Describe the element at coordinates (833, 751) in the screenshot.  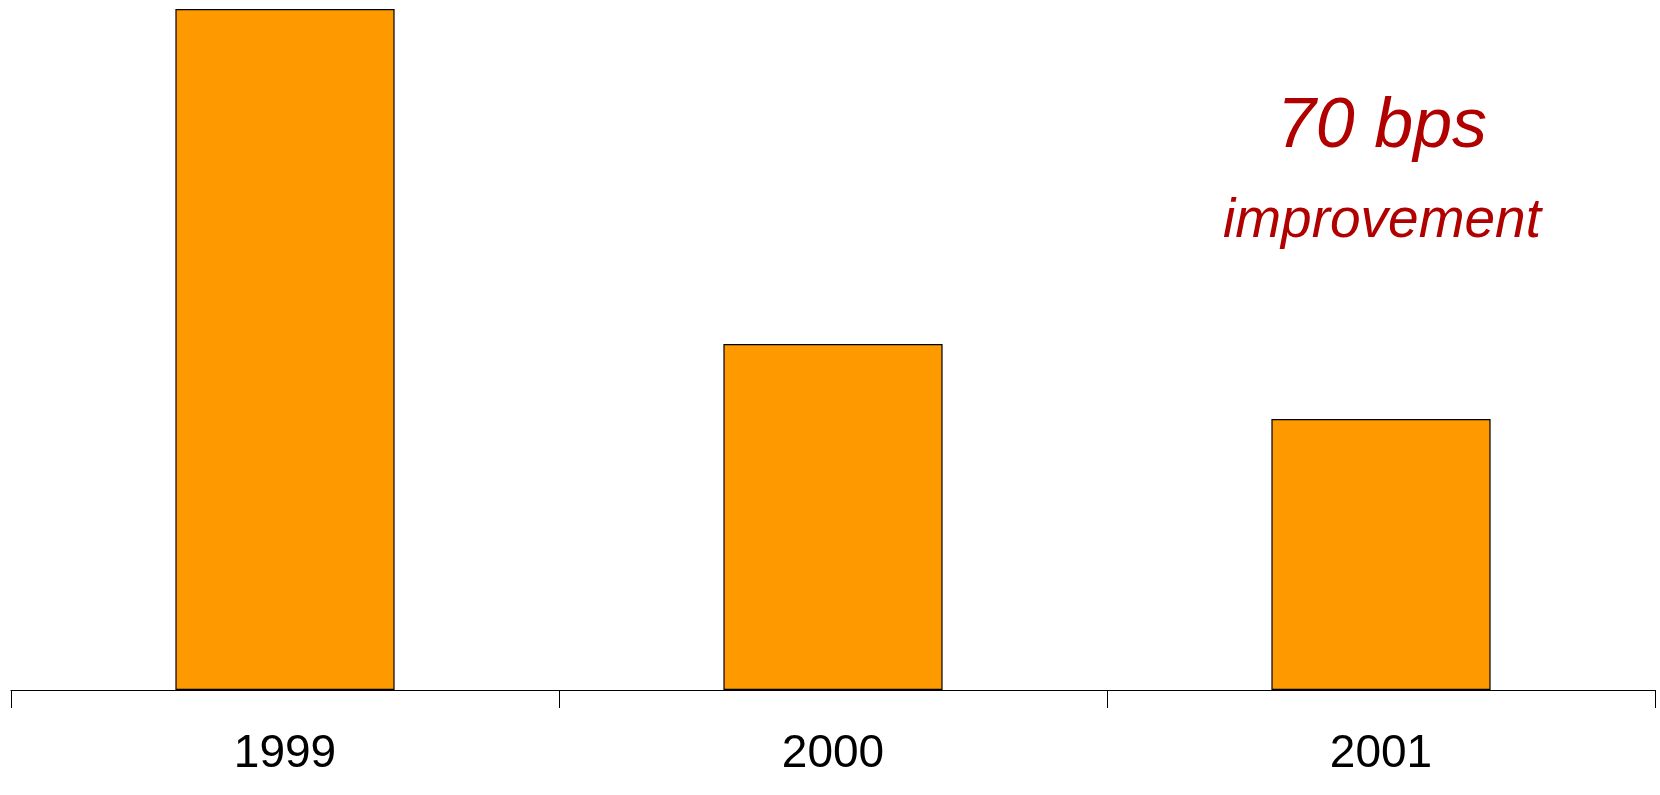
I see `x-tick-label: 2000` at that location.